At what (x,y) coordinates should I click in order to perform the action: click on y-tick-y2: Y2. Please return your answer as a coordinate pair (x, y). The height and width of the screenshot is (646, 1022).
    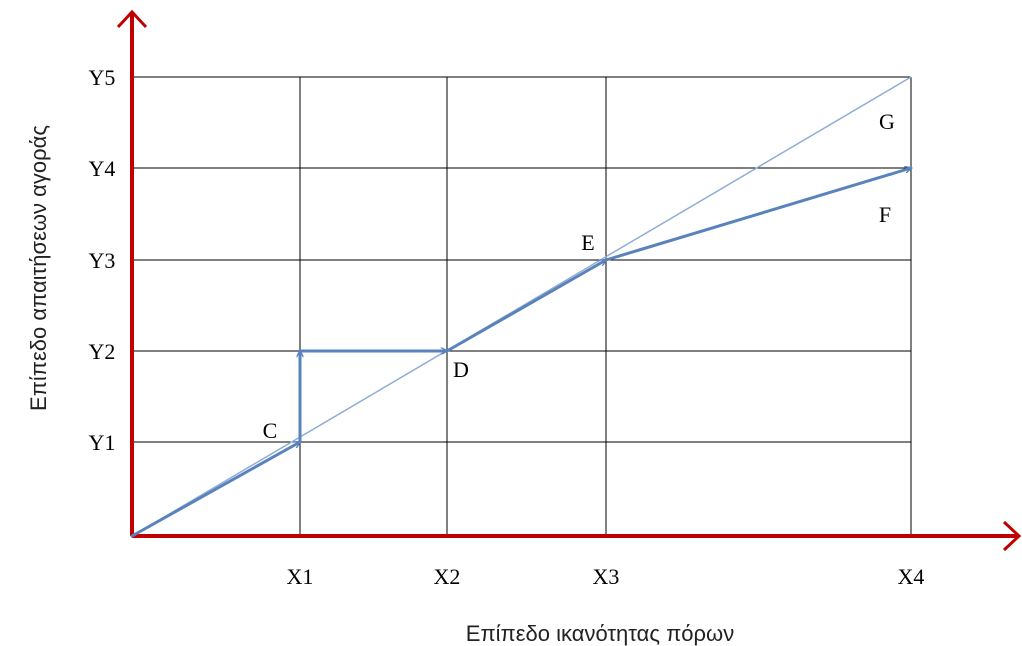
    Looking at the image, I should click on (102, 351).